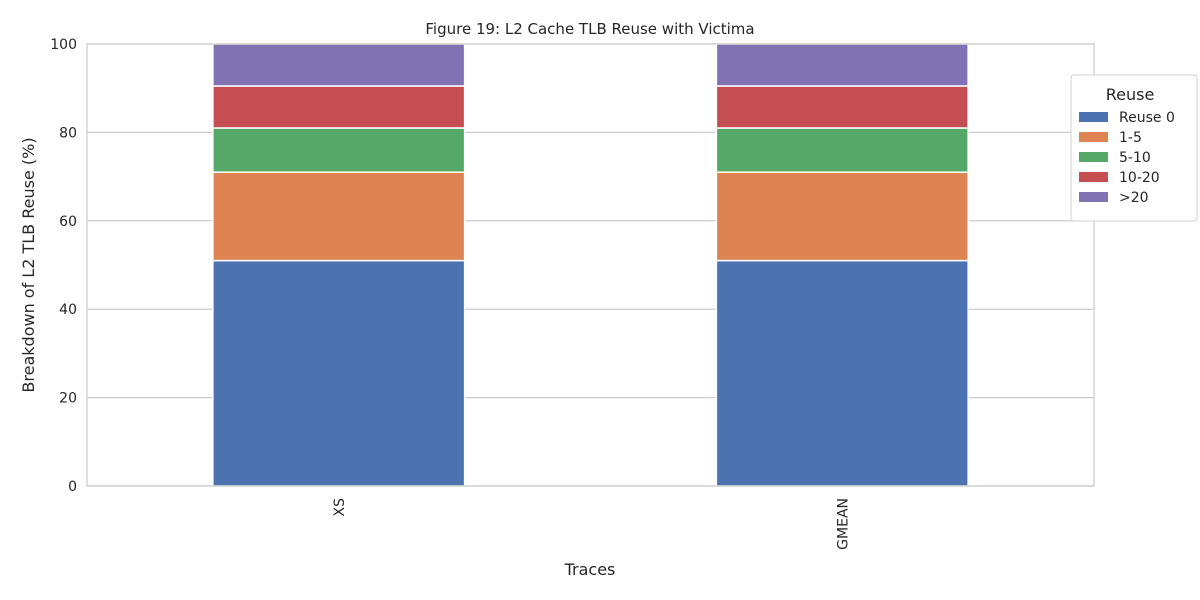 The height and width of the screenshot is (600, 1200). Describe the element at coordinates (1130, 94) in the screenshot. I see `legend-title: Reuse` at that location.